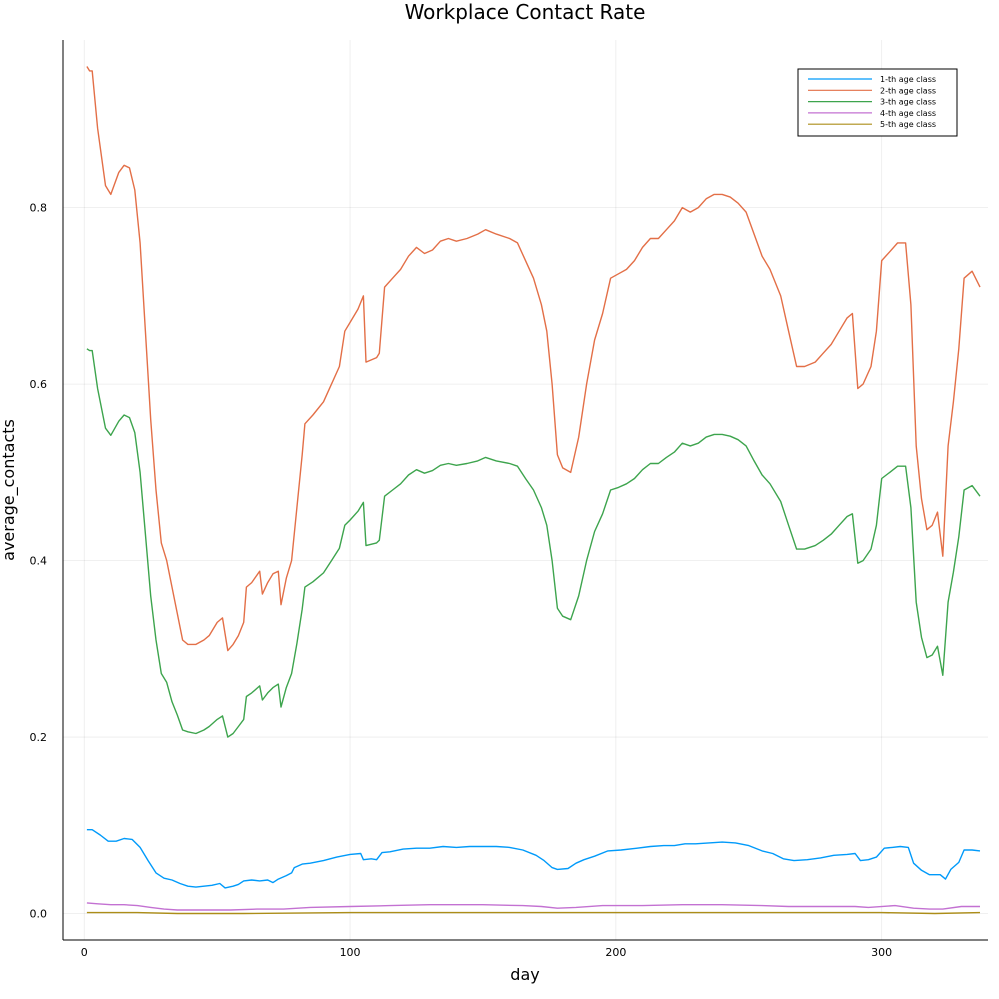  I want to click on x-tick-label: 300, so click(881, 952).